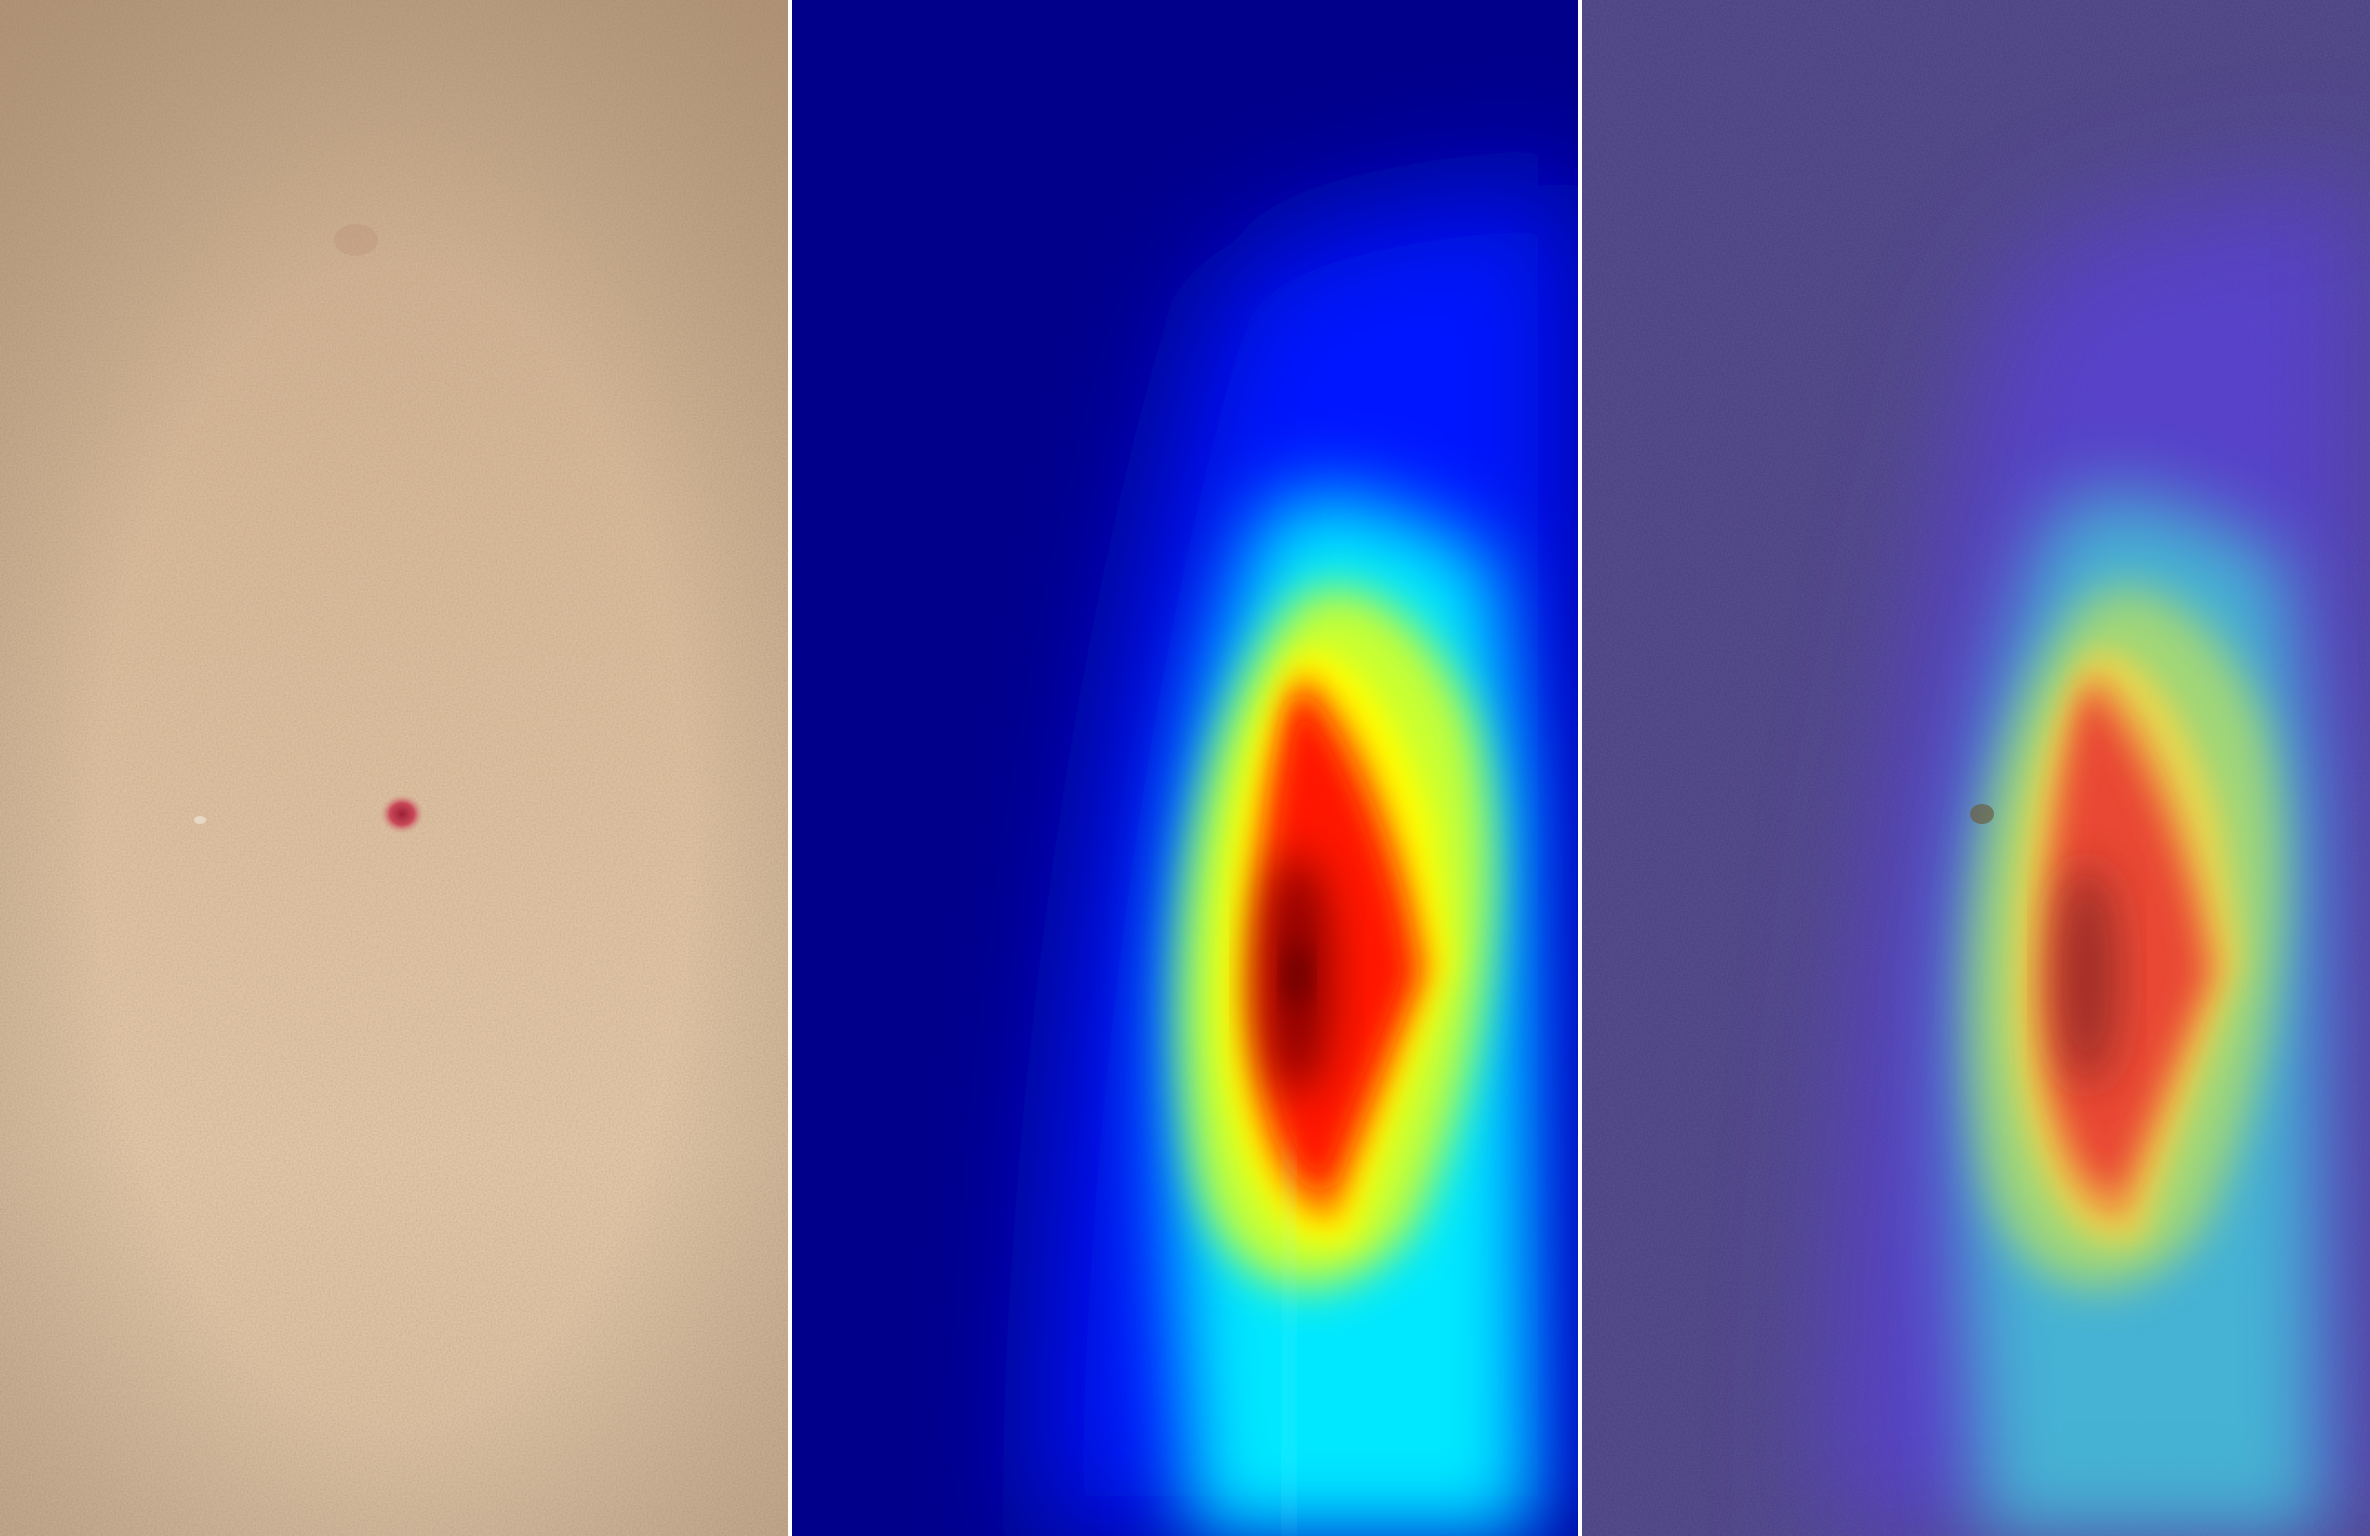  I want to click on lesion-spot, so click(402, 814).